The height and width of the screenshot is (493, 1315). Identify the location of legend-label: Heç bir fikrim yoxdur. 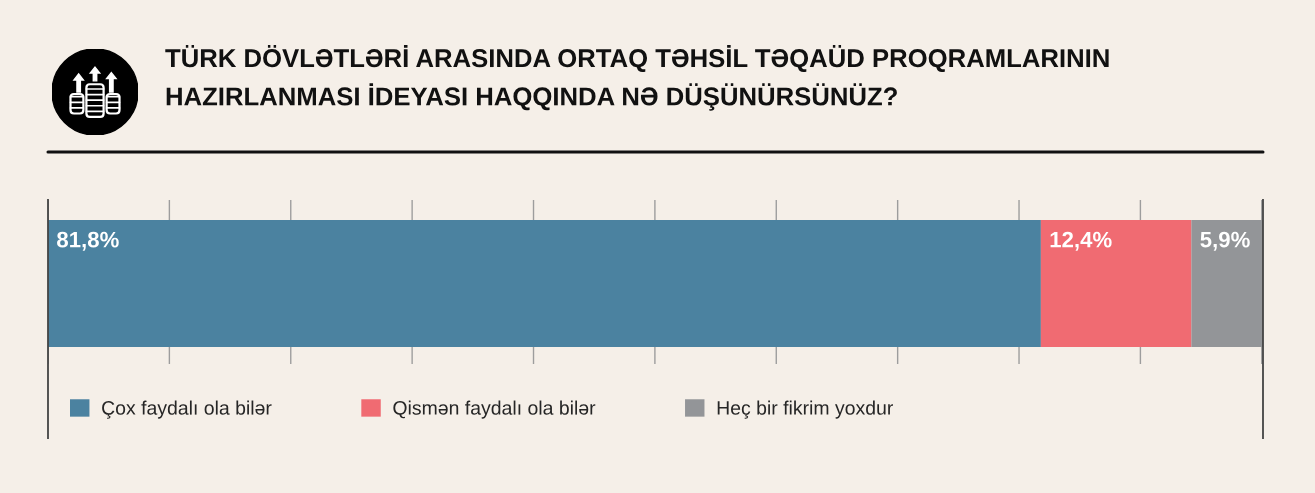
(805, 409).